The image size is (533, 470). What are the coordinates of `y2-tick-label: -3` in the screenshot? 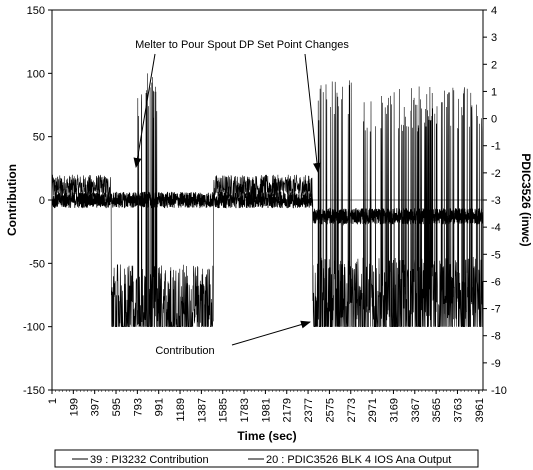 It's located at (496, 201).